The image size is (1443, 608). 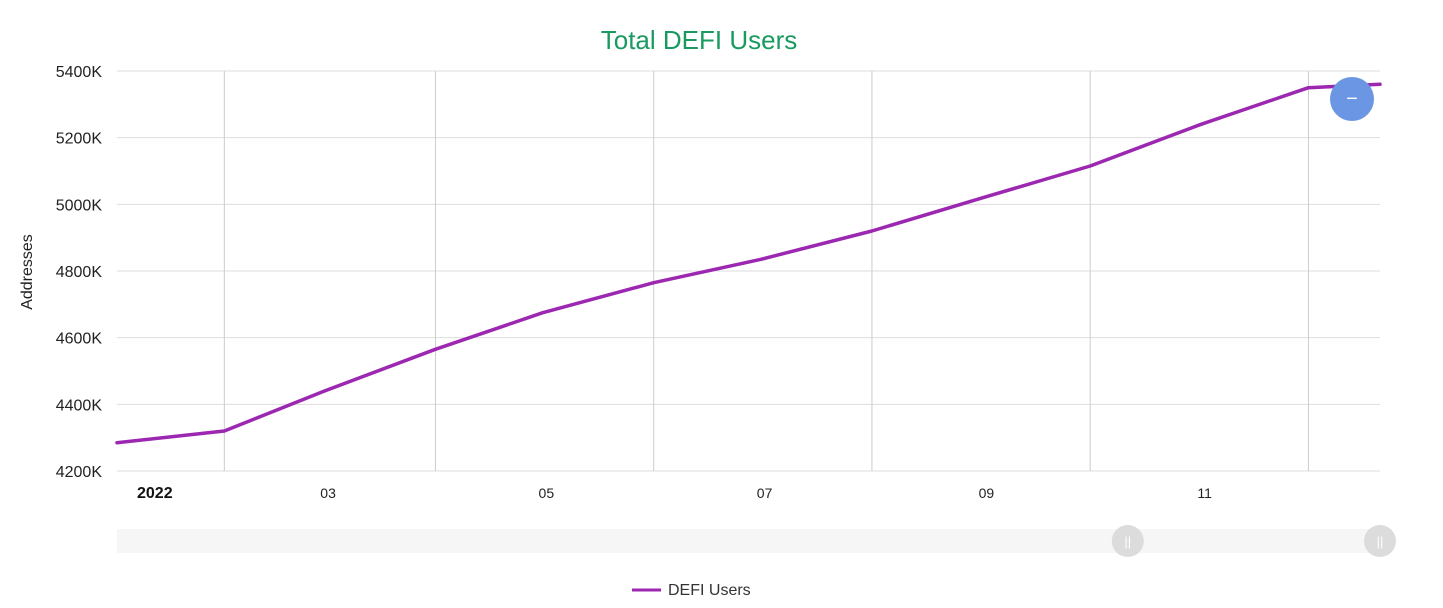 I want to click on y-axis-label: Addresses, so click(x=27, y=272).